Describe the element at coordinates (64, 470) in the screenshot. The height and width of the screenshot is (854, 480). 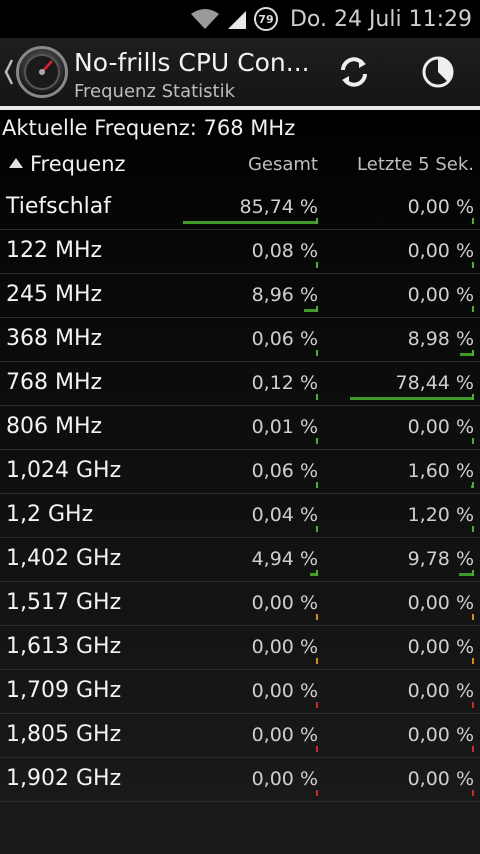
I see `row-frequency-label: 1,024 GHz` at that location.